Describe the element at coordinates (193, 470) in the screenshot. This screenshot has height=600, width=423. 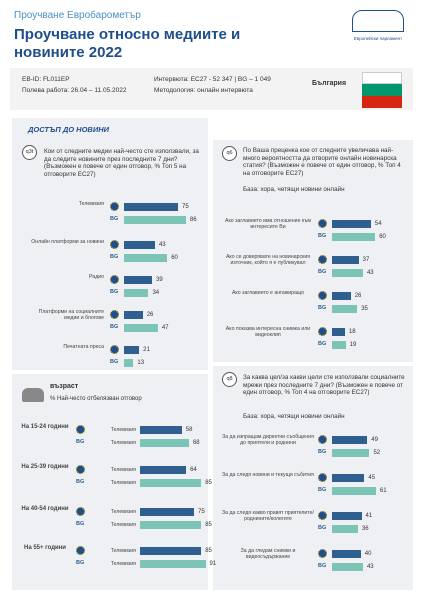
I see `value-label: 64` at that location.